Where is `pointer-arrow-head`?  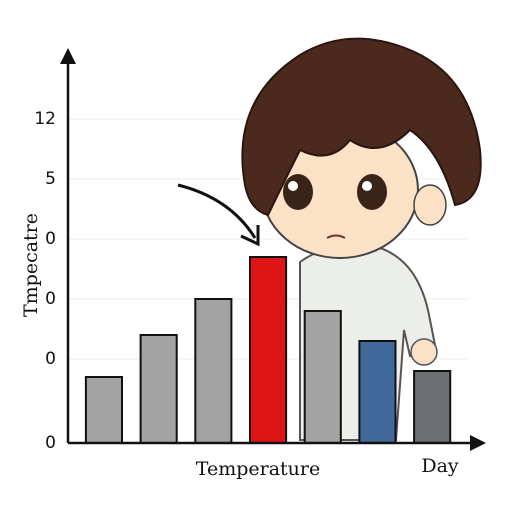
pointer-arrow-head is located at coordinates (250, 236).